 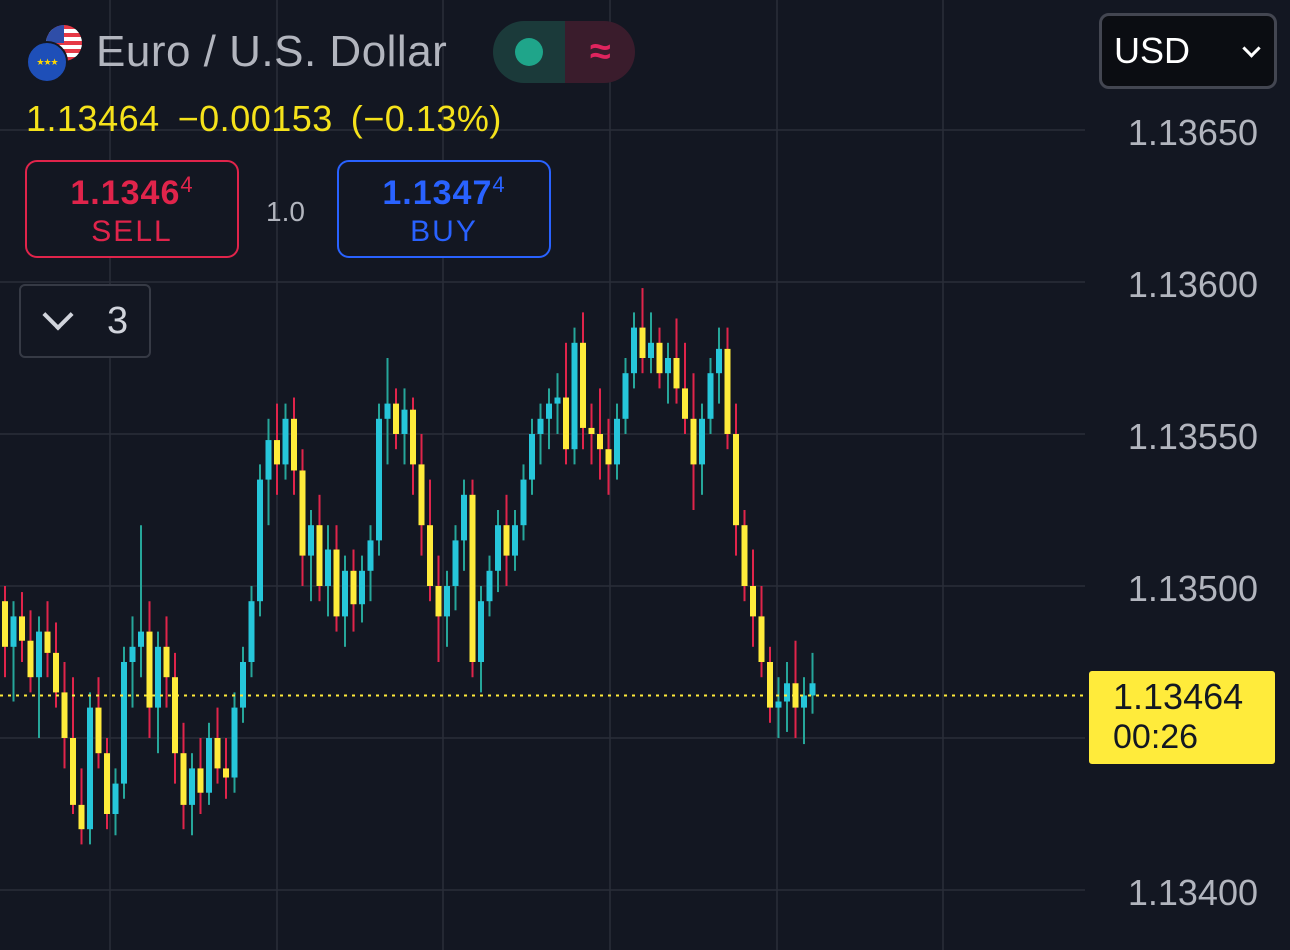 What do you see at coordinates (272, 51) in the screenshot?
I see `symbol-title: Euro / U.S. Dollar` at bounding box center [272, 51].